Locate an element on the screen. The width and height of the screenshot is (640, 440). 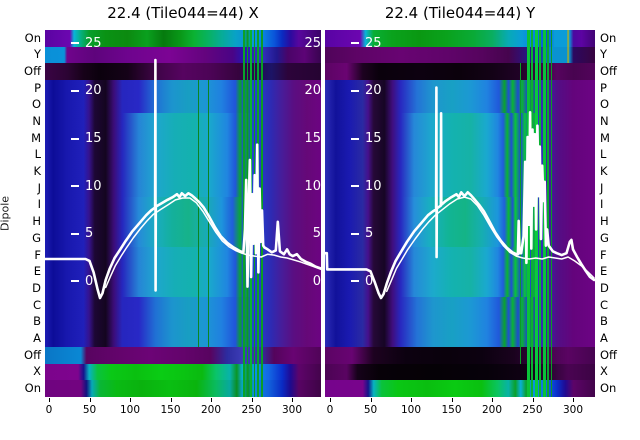
x-tick-label-0: 0 is located at coordinates (49, 410).